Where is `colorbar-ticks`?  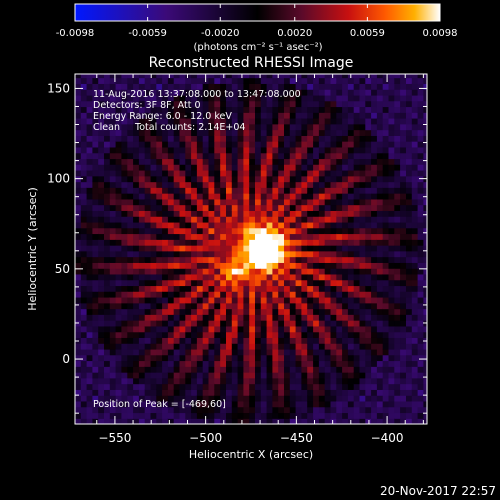
colorbar-ticks is located at coordinates (257, 12).